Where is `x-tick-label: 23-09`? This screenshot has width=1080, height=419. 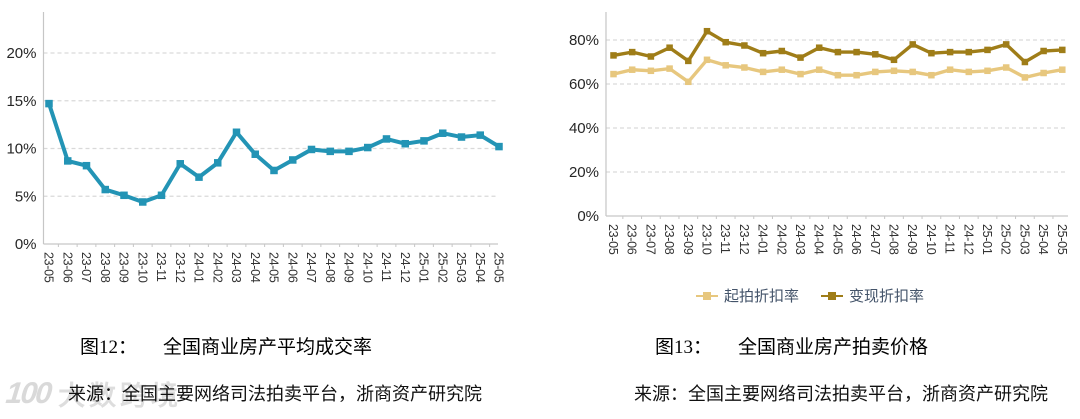 x-tick-label: 23-09 is located at coordinates (688, 239).